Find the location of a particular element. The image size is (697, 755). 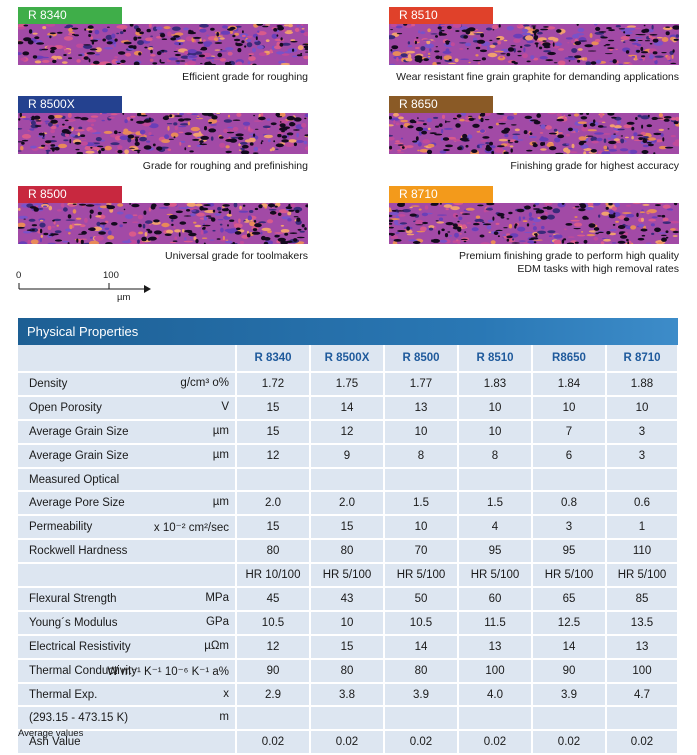

value-cell: 3.8 is located at coordinates (347, 695).